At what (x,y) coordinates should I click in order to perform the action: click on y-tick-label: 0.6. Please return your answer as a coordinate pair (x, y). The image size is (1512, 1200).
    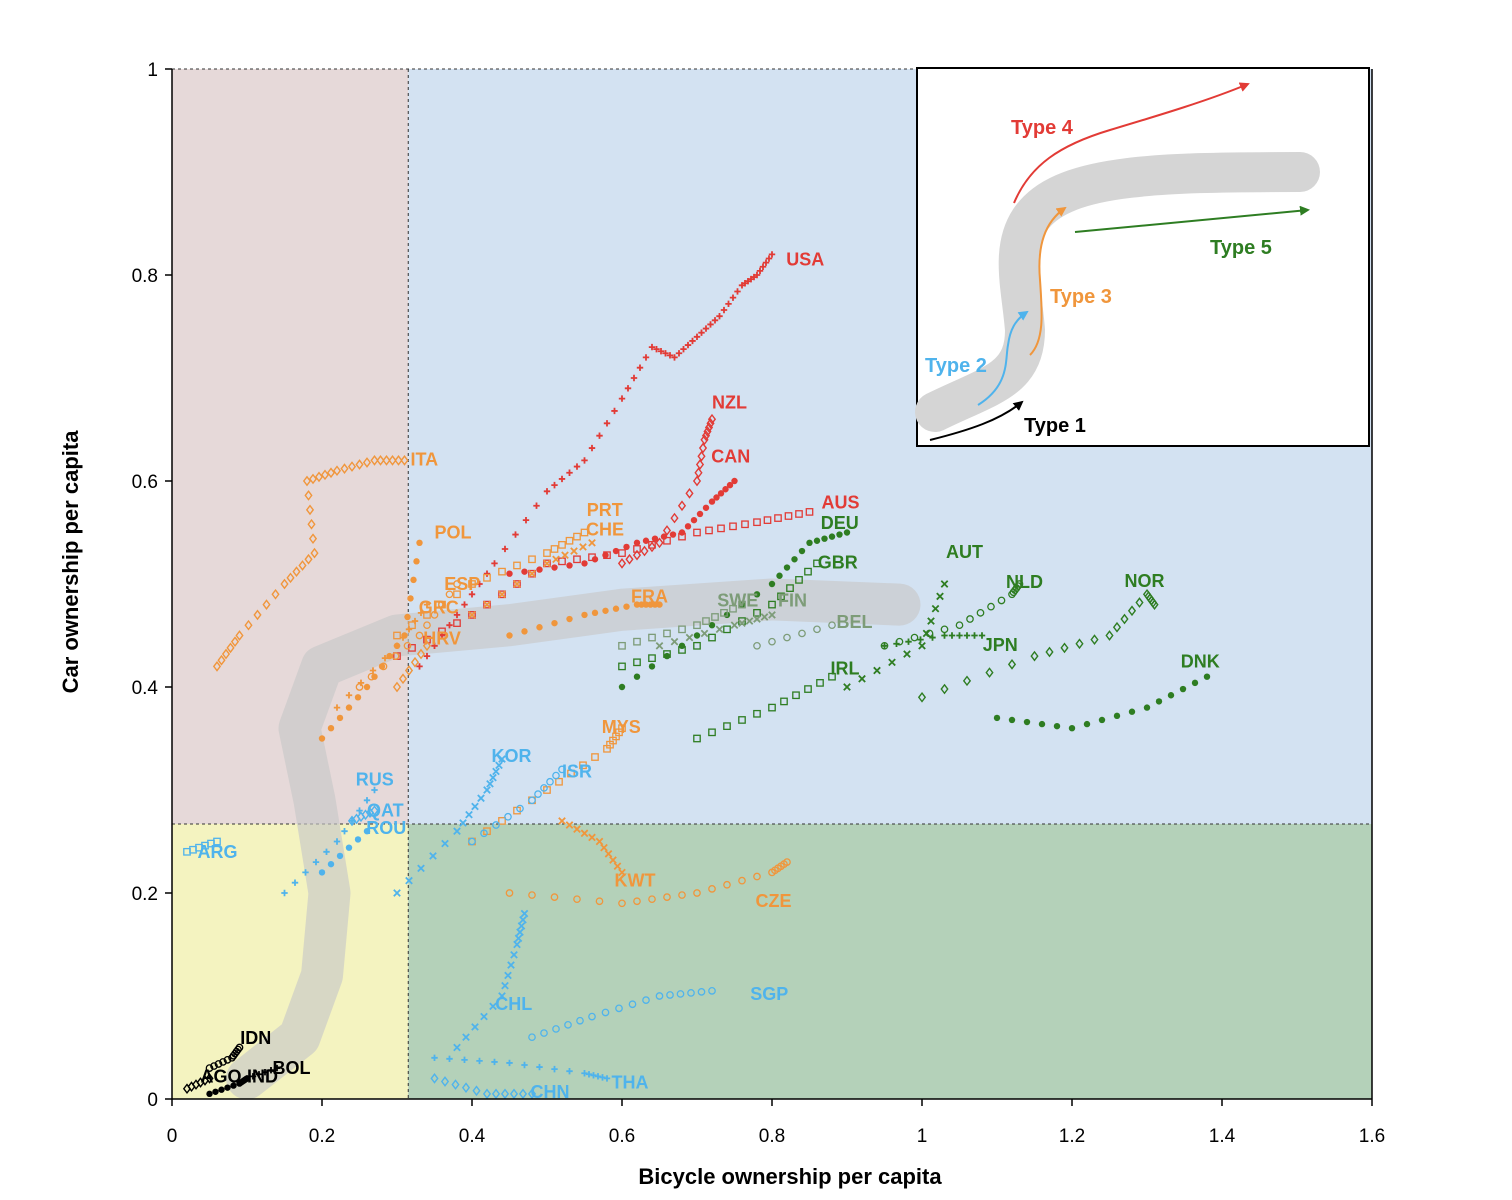
    Looking at the image, I should click on (145, 482).